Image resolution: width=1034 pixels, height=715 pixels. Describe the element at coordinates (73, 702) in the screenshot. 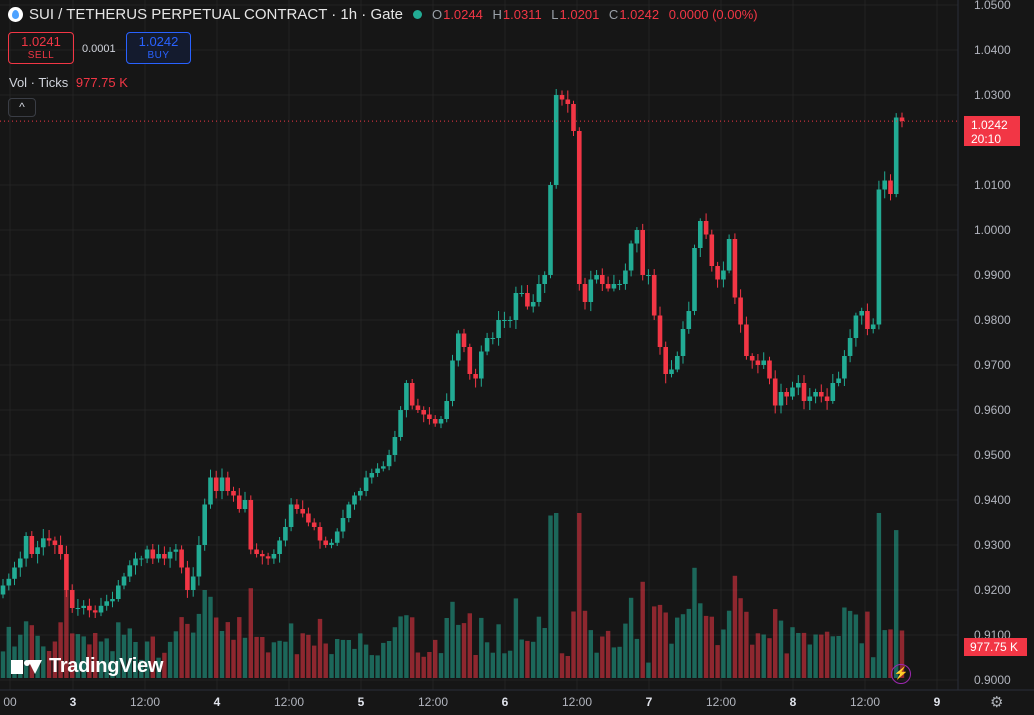

I see `x-tick-label: 3` at that location.